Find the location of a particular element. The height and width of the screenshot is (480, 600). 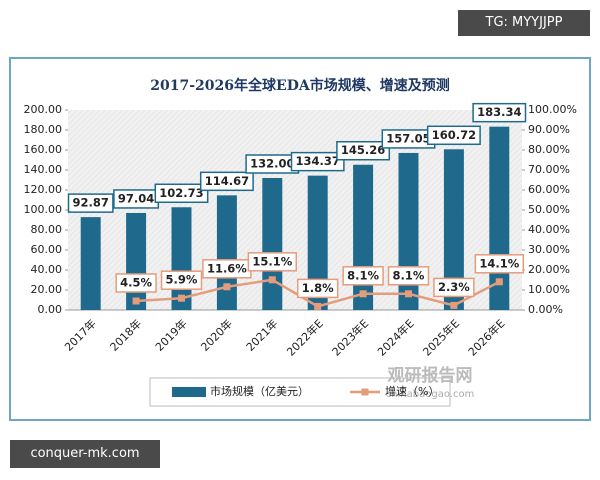

data-label: 145.26 is located at coordinates (363, 150).